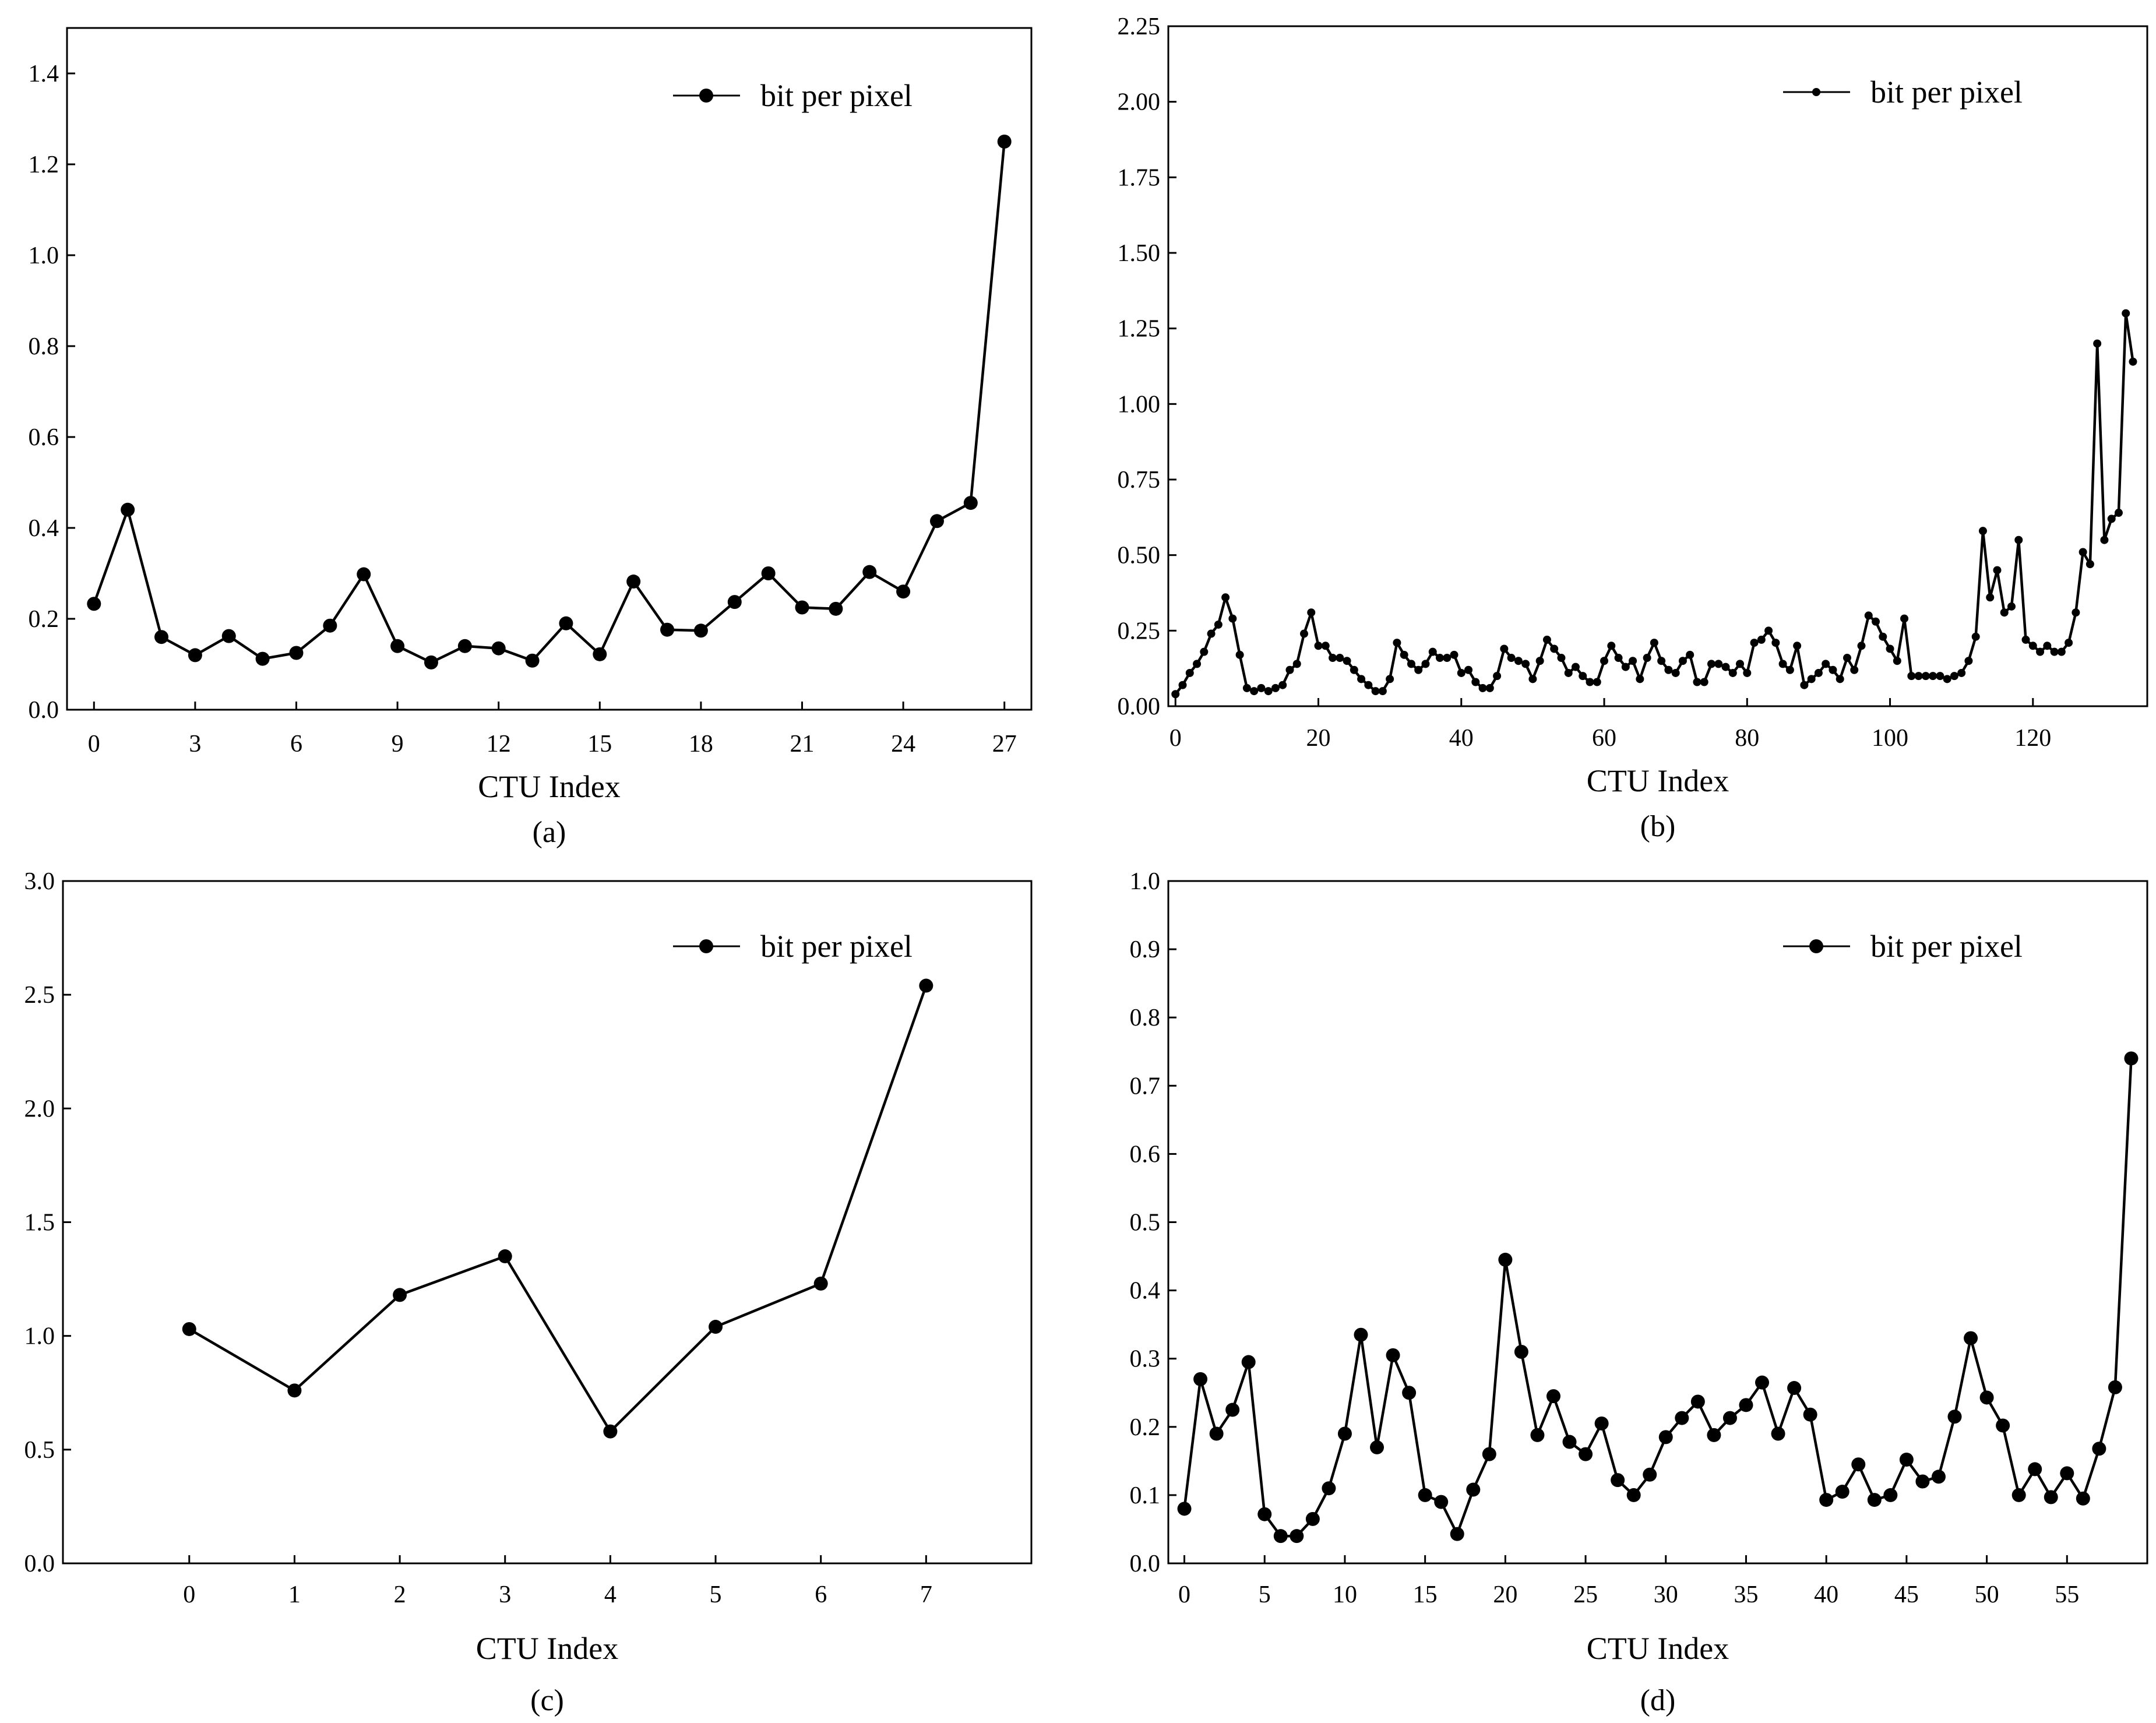 The width and height of the screenshot is (2156, 1723). What do you see at coordinates (1140, 329) in the screenshot?
I see `y-tick-label: 1.25` at bounding box center [1140, 329].